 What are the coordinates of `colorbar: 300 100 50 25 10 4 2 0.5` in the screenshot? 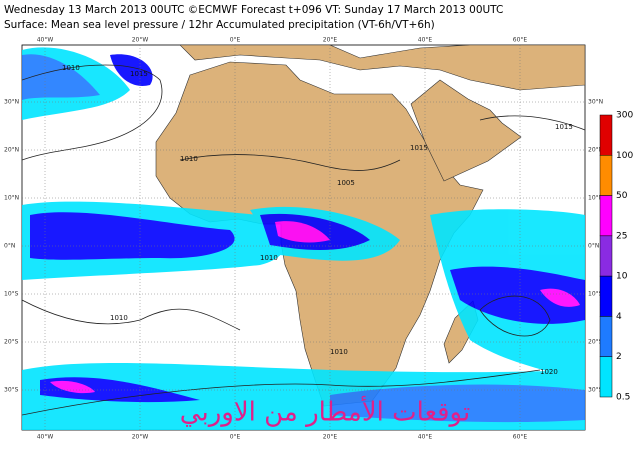 It's located at (616, 257).